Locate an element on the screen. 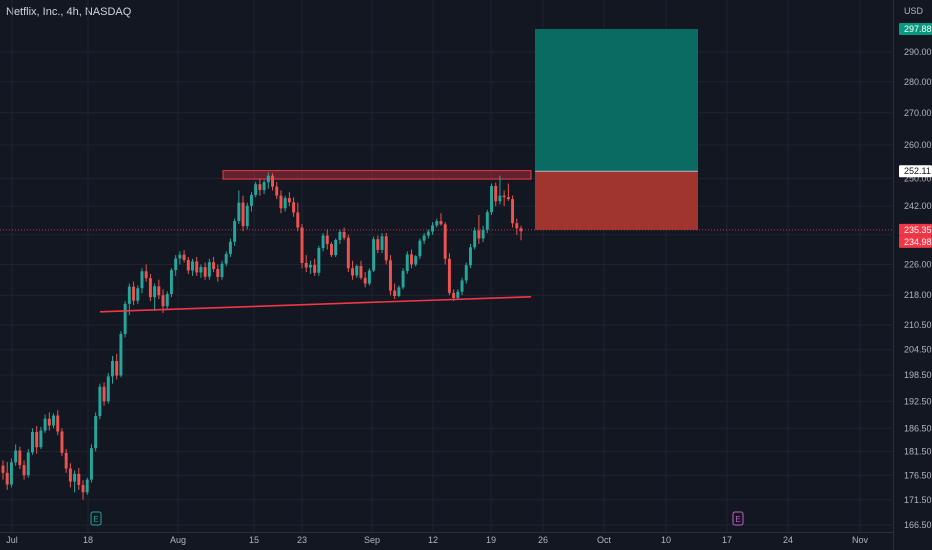 The height and width of the screenshot is (550, 932). x-tick-label: Aug is located at coordinates (178, 540).